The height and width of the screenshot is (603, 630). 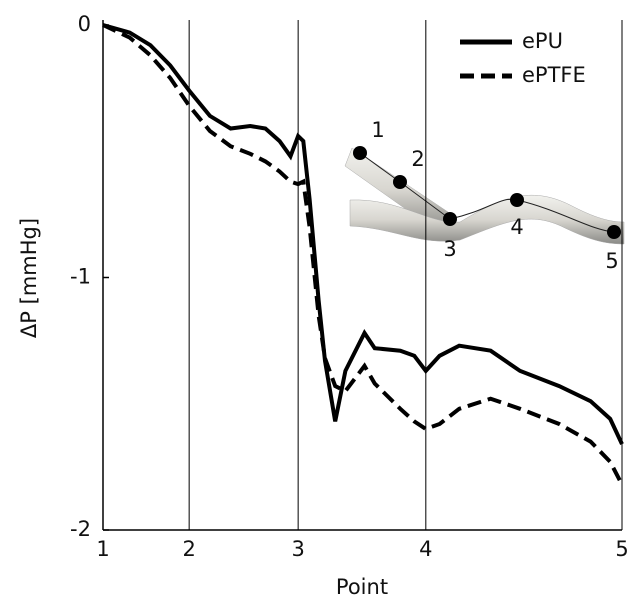 I want to click on x-tick-label: 1, so click(x=102, y=549).